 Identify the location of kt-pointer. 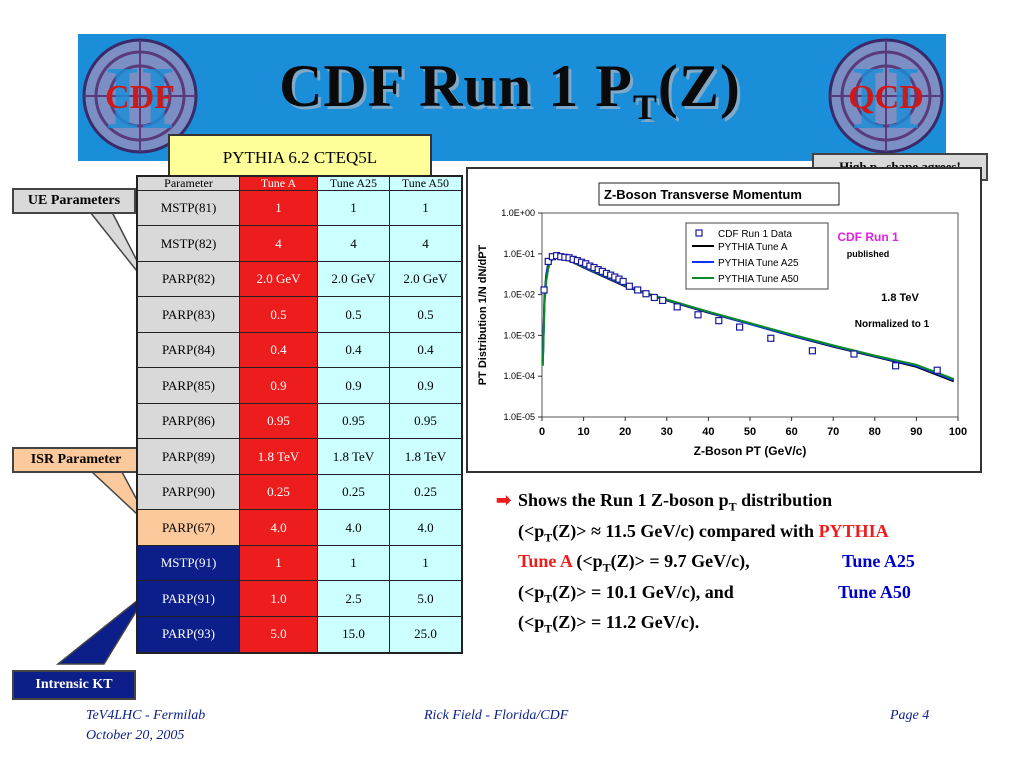
(102, 628).